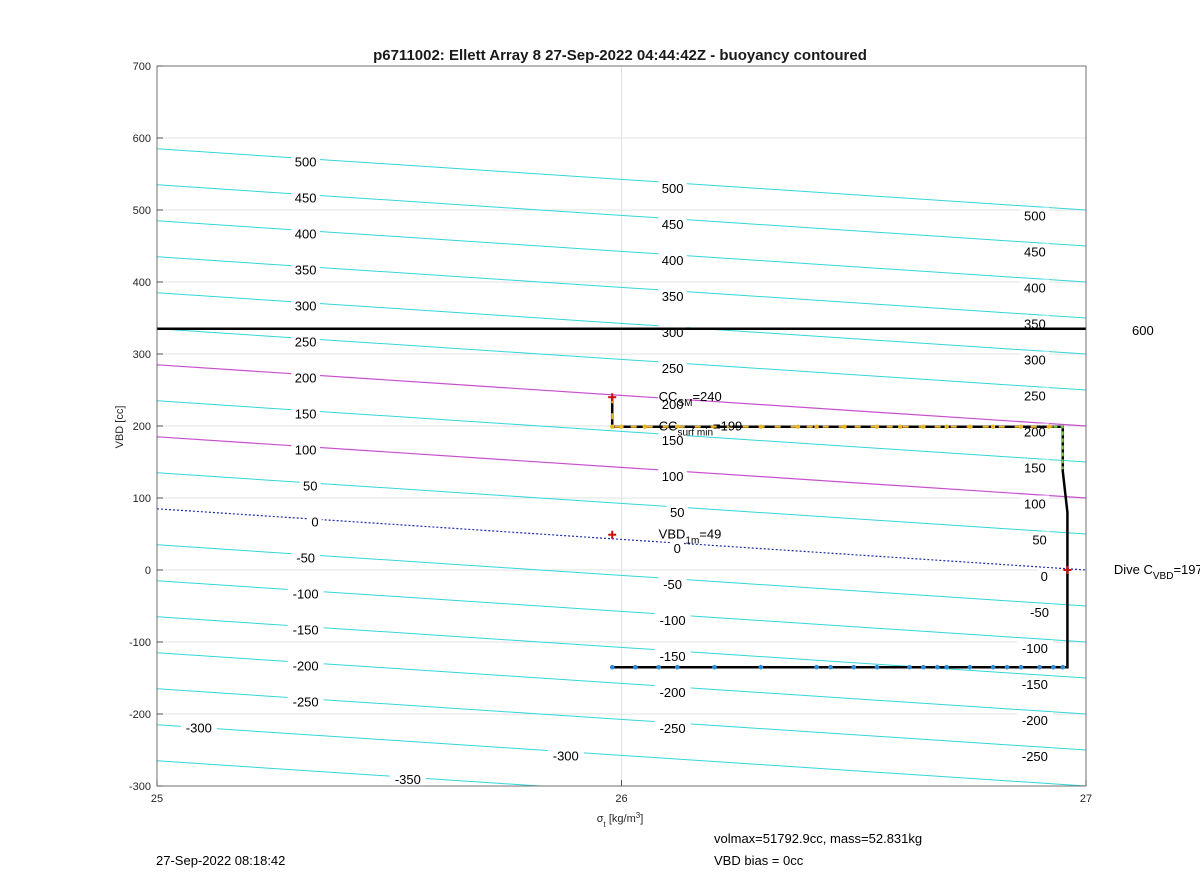 Image resolution: width=1200 pixels, height=885 pixels. I want to click on contour-label: -350, so click(408, 779).